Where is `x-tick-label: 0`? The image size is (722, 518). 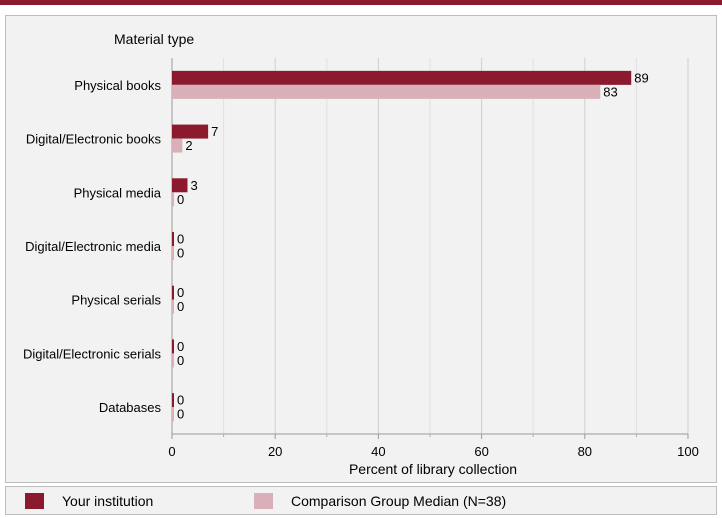 x-tick-label: 0 is located at coordinates (171, 451).